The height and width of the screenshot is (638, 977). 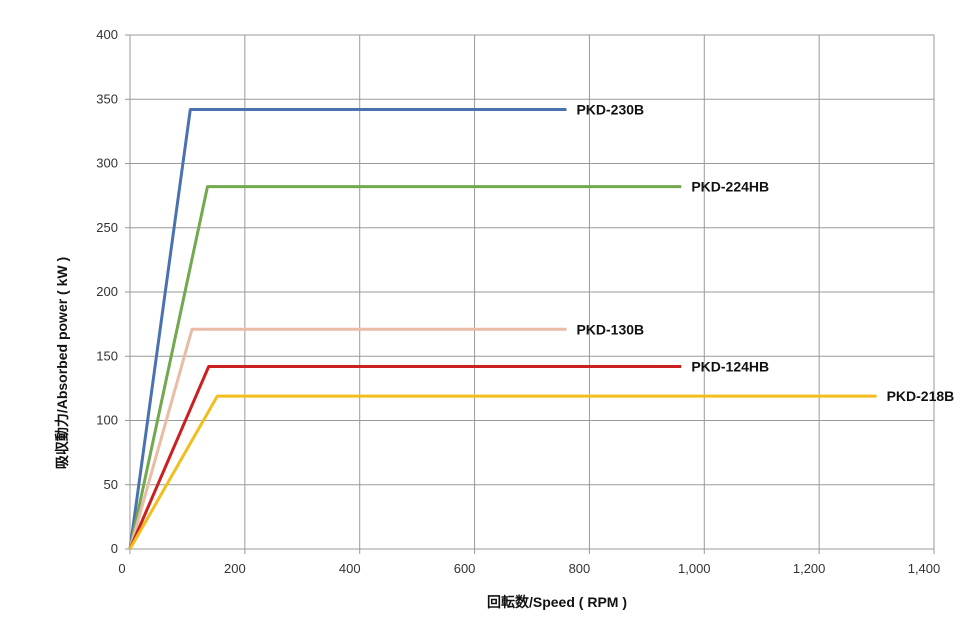 I want to click on x-tick-label: 1,000, so click(x=694, y=568).